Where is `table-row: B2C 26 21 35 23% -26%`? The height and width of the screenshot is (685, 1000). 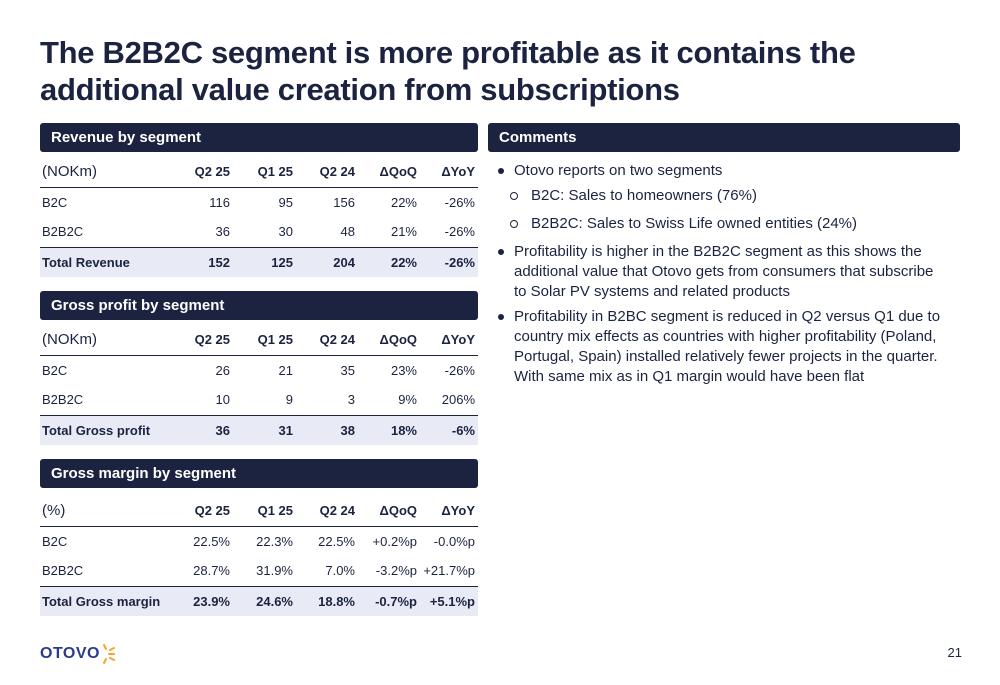 table-row: B2C 26 21 35 23% -26% is located at coordinates (259, 370).